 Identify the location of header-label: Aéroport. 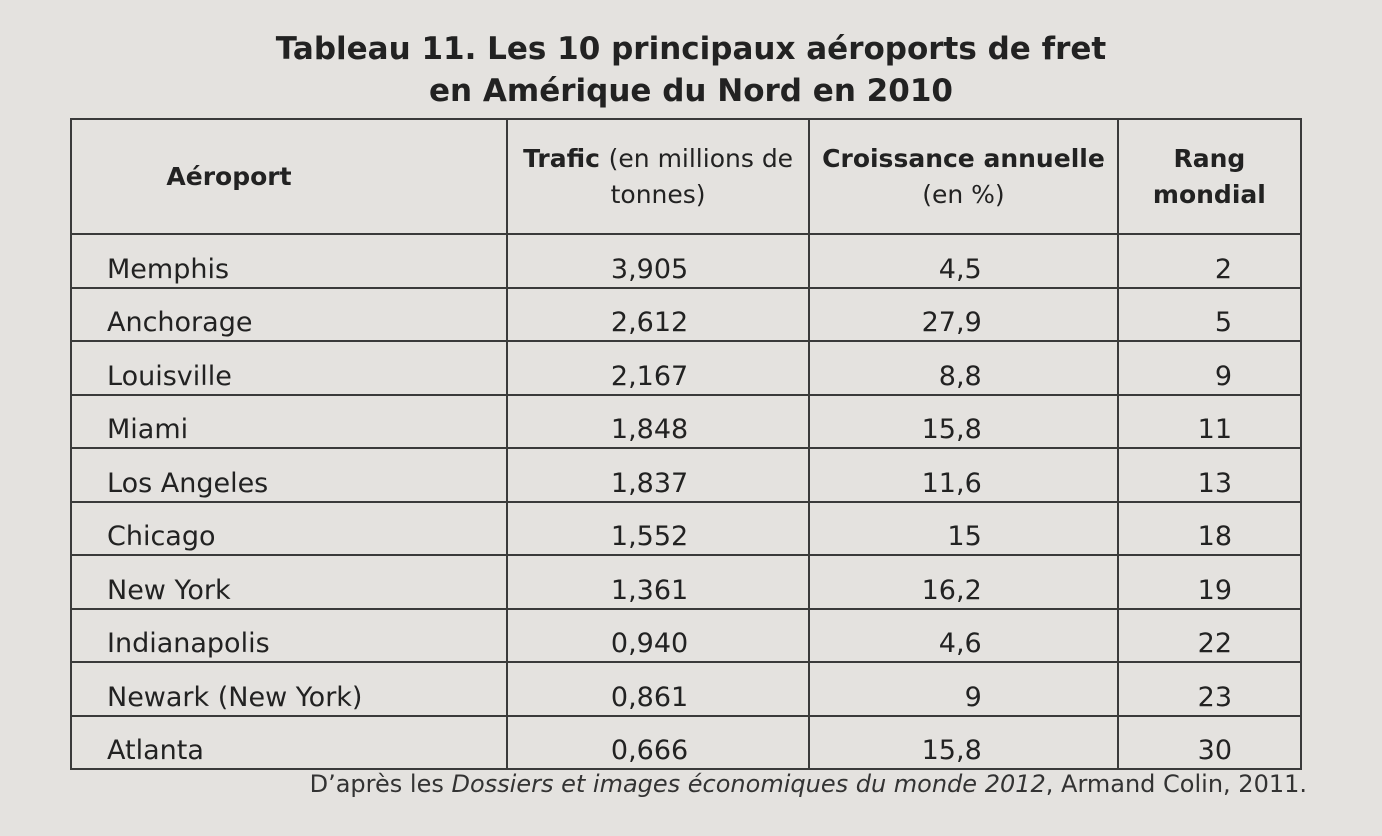
(229, 176).